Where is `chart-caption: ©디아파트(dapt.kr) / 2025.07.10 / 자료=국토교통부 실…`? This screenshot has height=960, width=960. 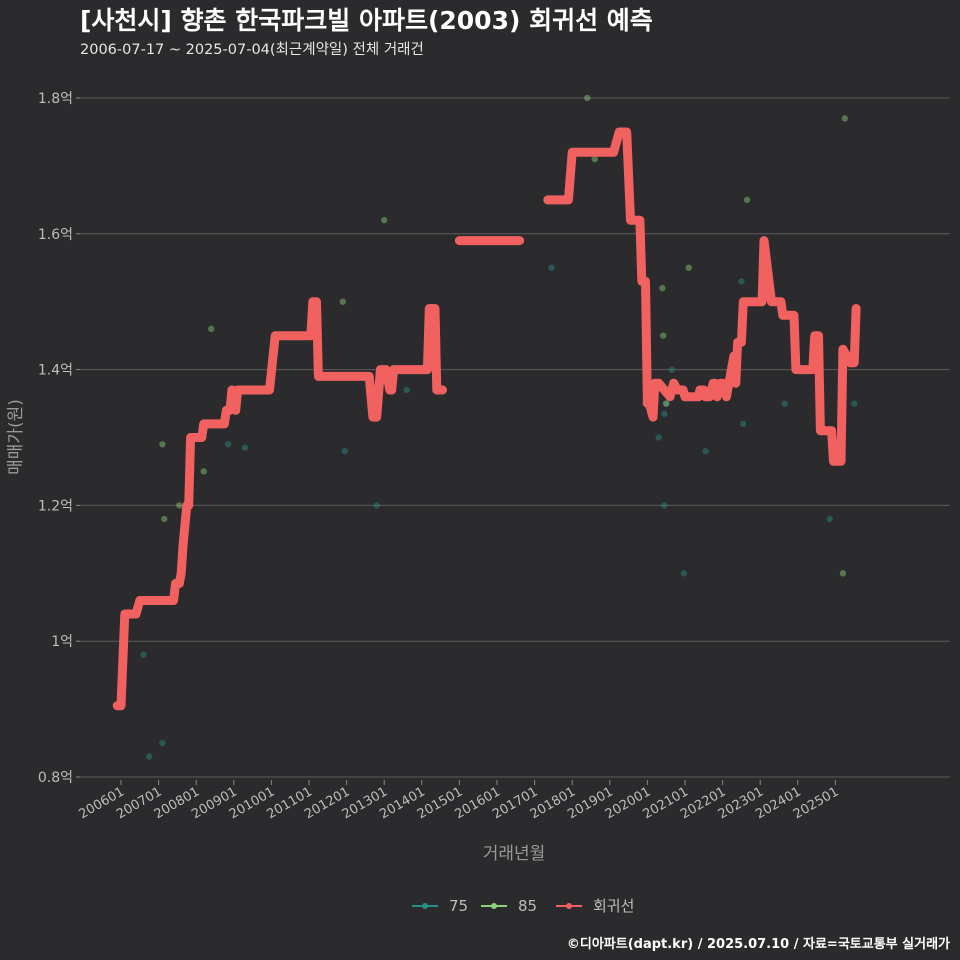 chart-caption: ©디아파트(dapt.kr) / 2025.07.10 / 자료=국토교통부 실… is located at coordinates (758, 944).